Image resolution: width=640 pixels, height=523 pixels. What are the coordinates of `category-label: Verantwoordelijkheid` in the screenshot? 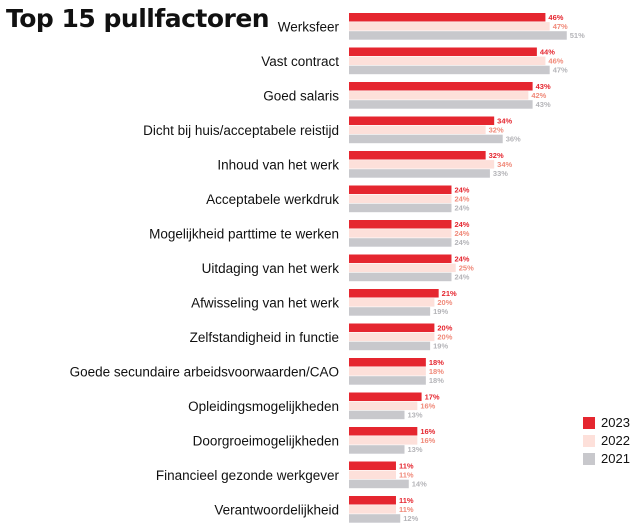 It's located at (276, 509).